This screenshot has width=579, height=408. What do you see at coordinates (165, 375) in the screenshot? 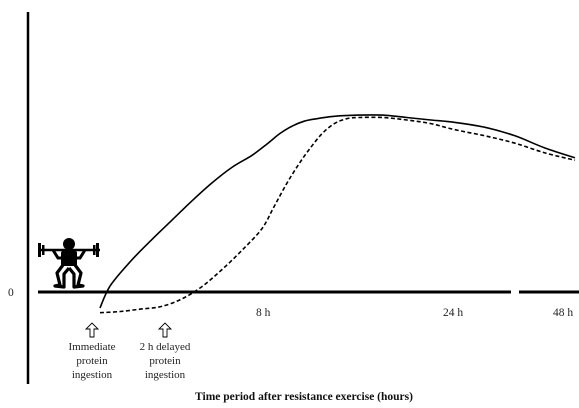
I see `annotation-delayed-line3: ingestion` at bounding box center [165, 375].